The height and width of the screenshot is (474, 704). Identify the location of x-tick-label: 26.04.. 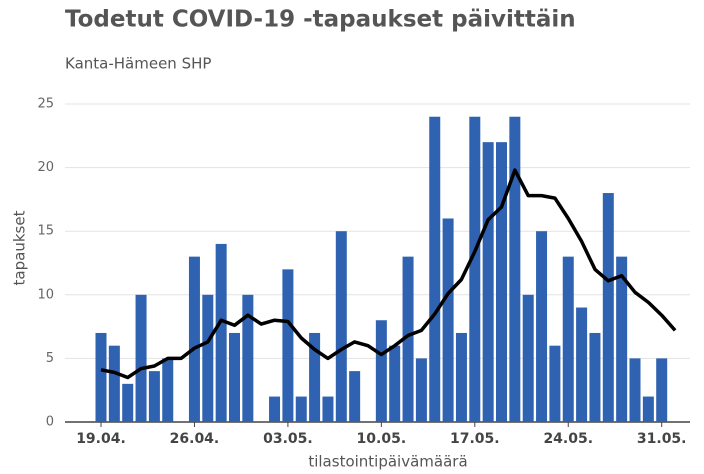
(195, 439).